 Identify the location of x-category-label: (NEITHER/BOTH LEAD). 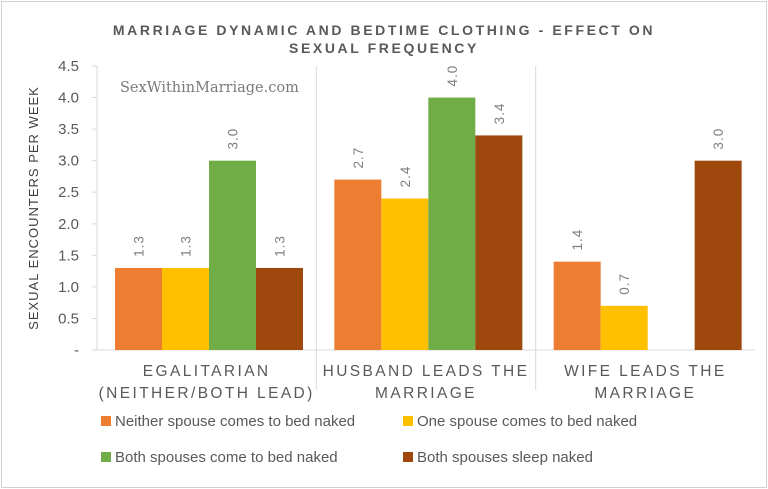
(207, 393).